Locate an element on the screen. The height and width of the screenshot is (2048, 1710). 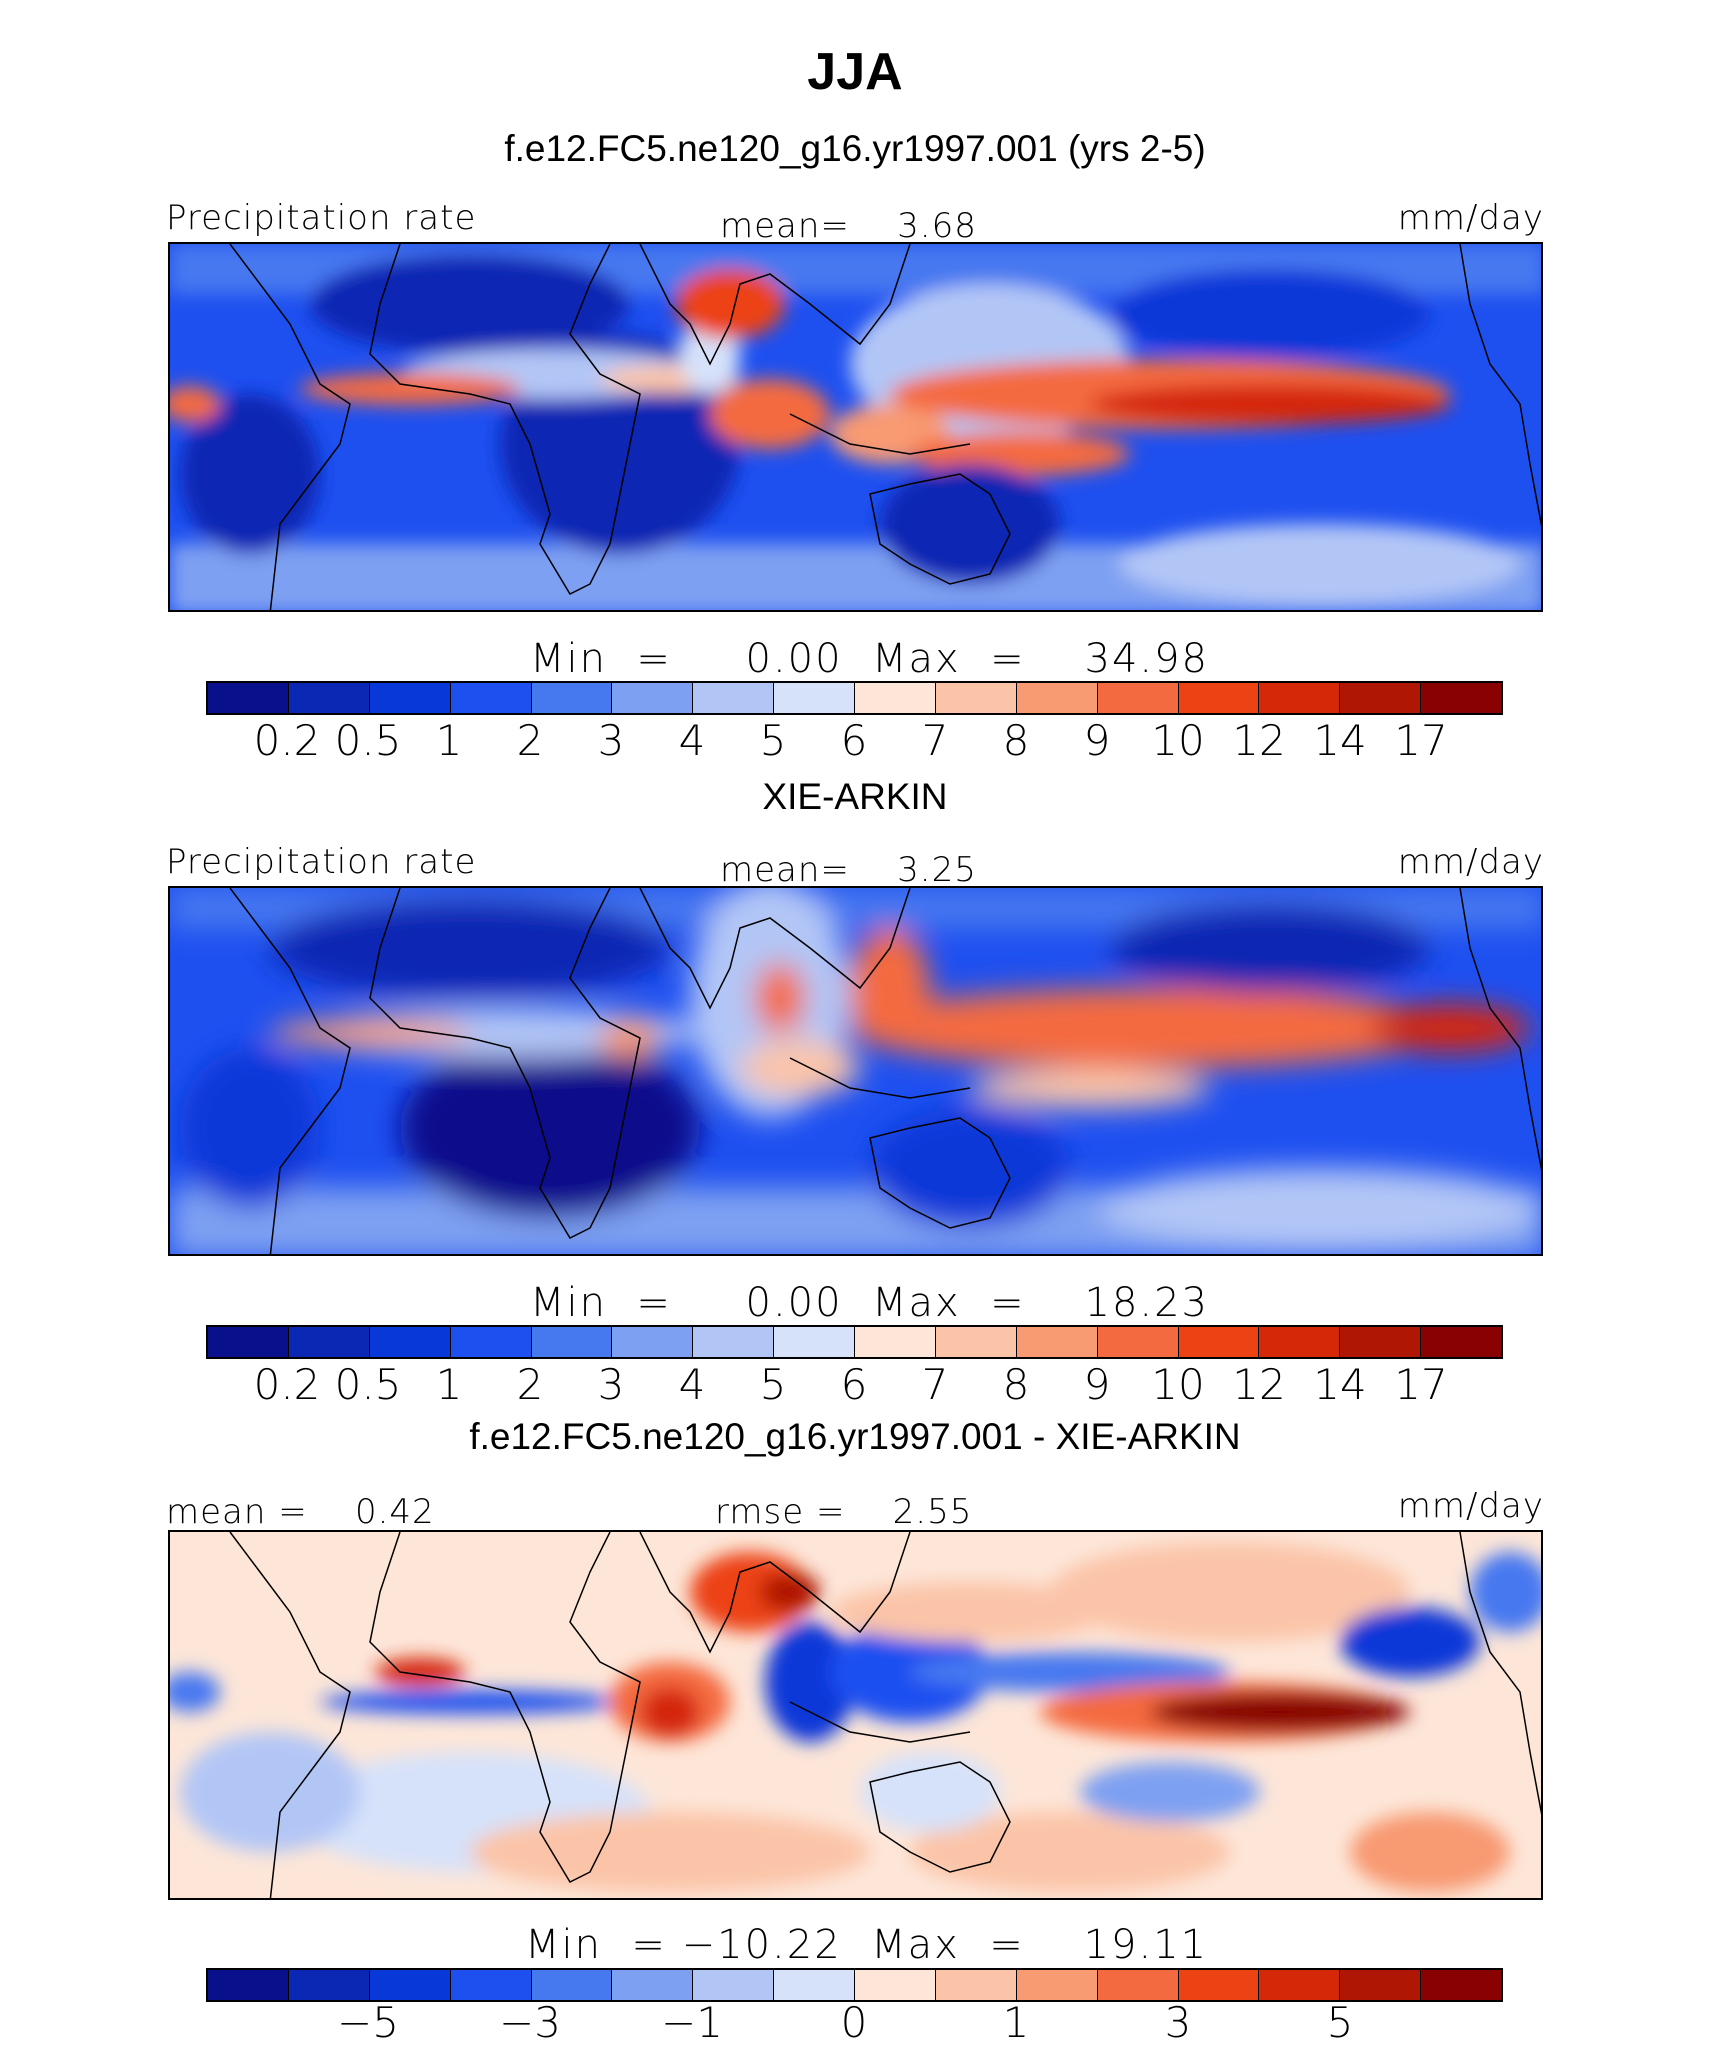
panel-2-mean-label: mean= 3.25 is located at coordinates (848, 870).